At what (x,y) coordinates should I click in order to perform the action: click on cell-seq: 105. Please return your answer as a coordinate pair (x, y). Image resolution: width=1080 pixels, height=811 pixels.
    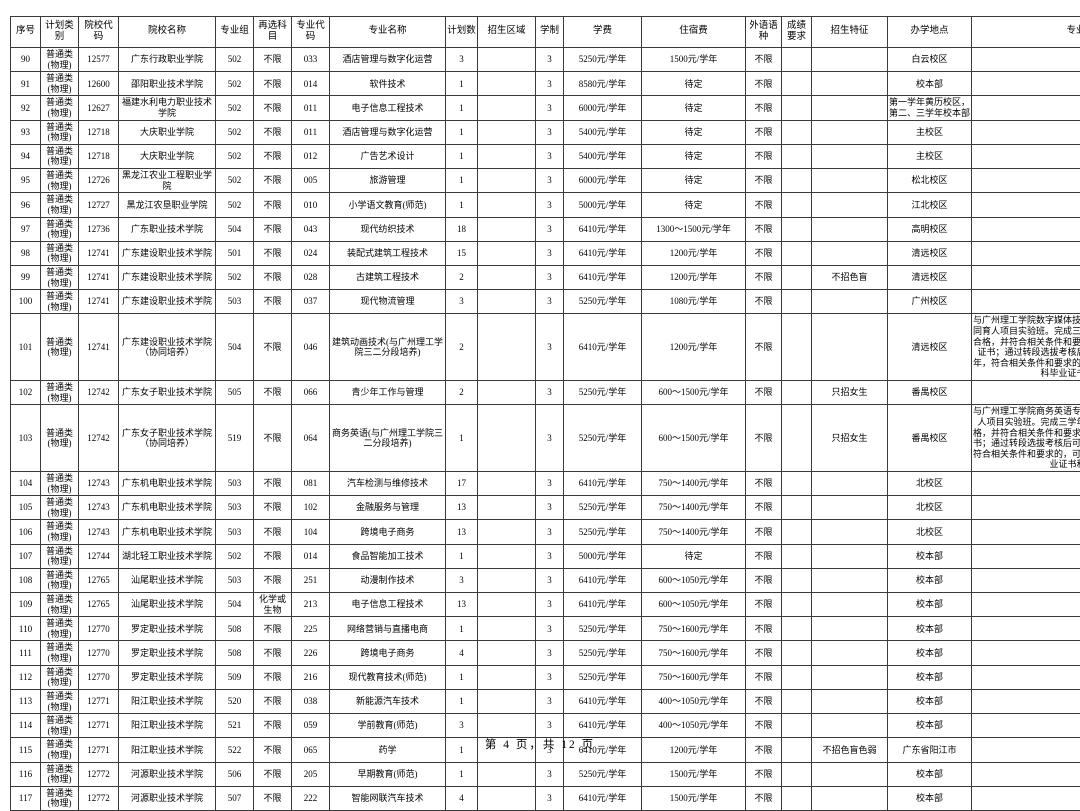
    Looking at the image, I should click on (26, 508).